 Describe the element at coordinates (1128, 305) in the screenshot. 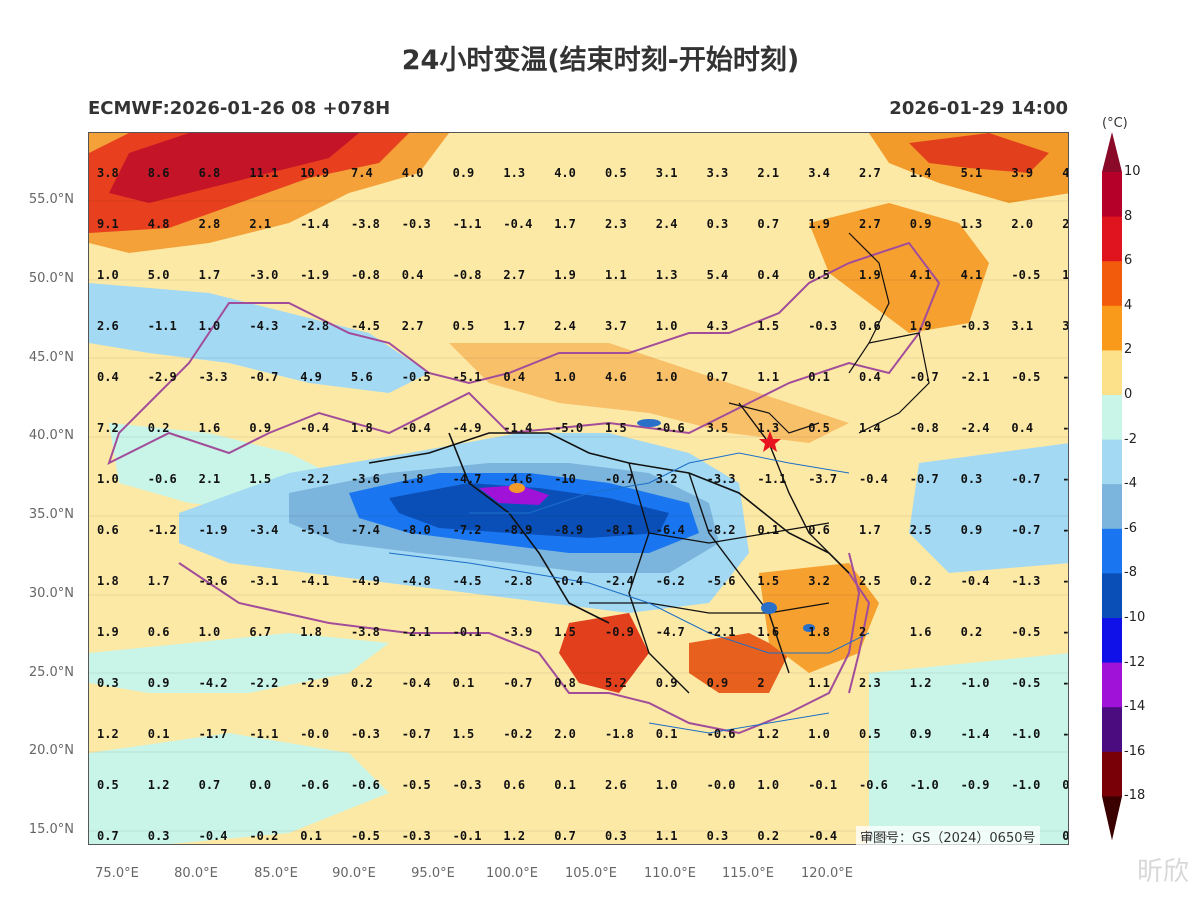

I see `colorbar-label: 4` at that location.